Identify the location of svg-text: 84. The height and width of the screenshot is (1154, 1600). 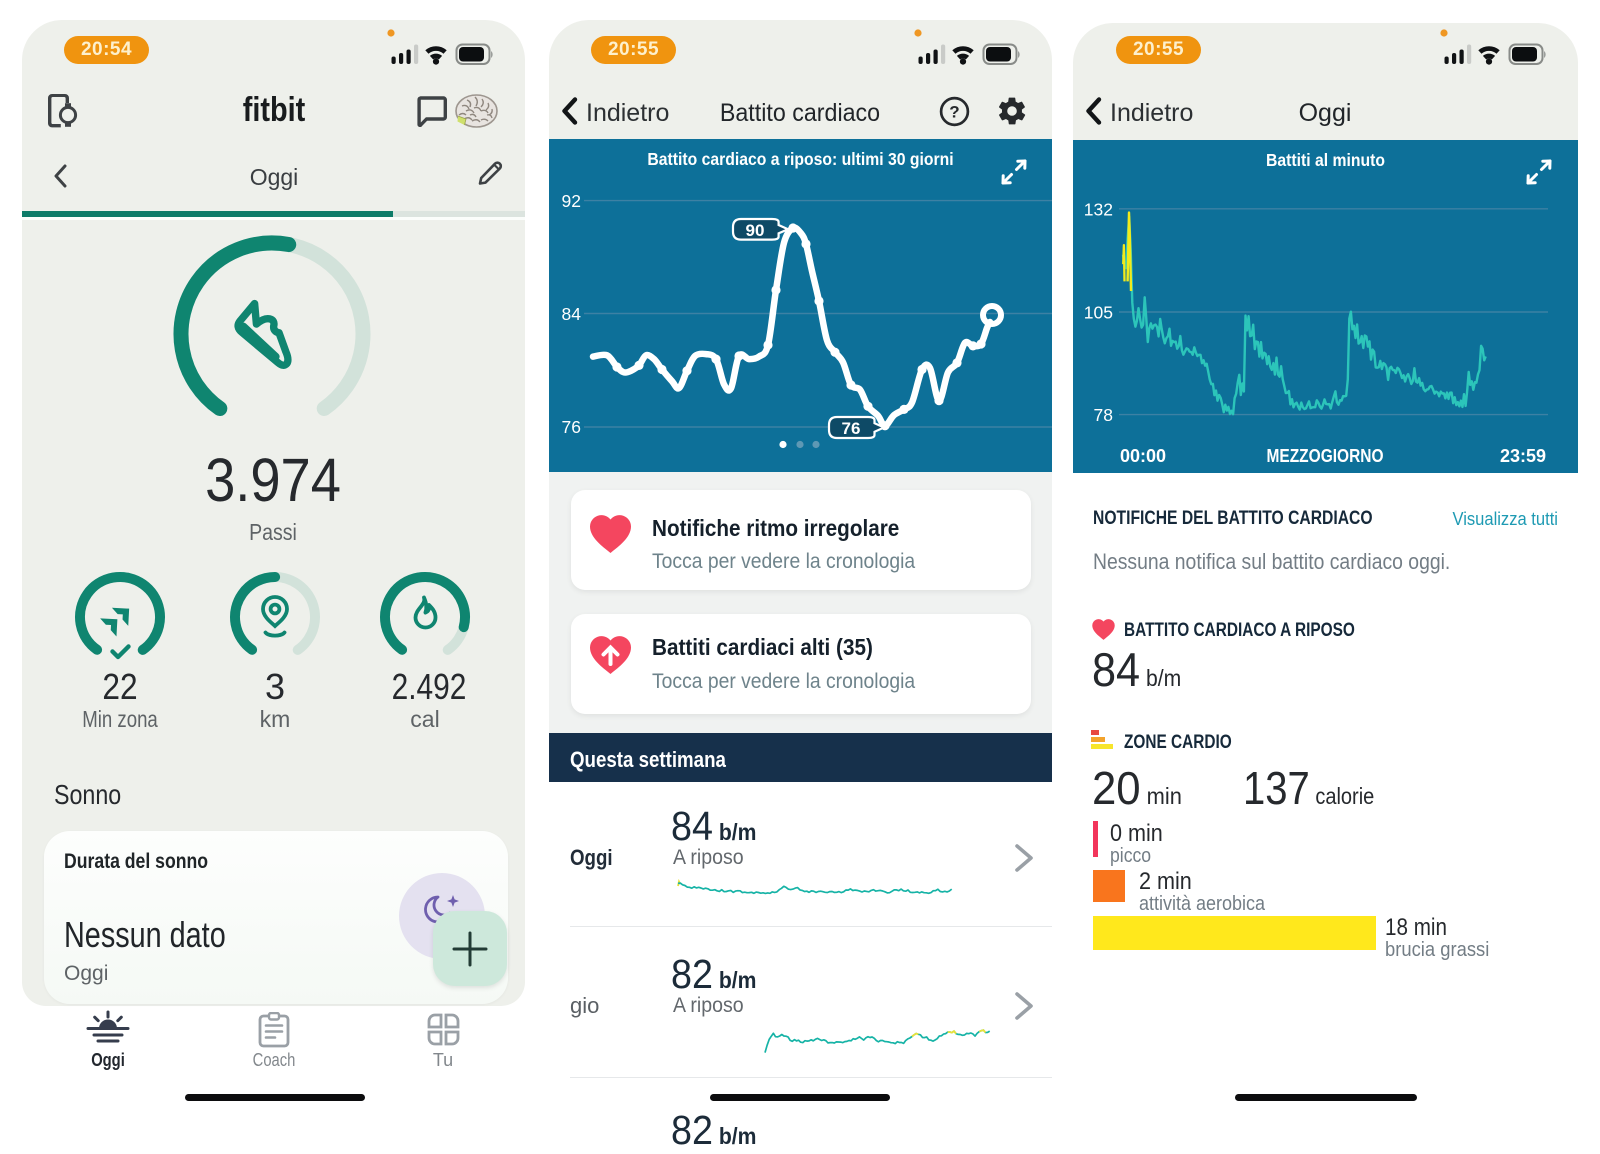
(572, 314).